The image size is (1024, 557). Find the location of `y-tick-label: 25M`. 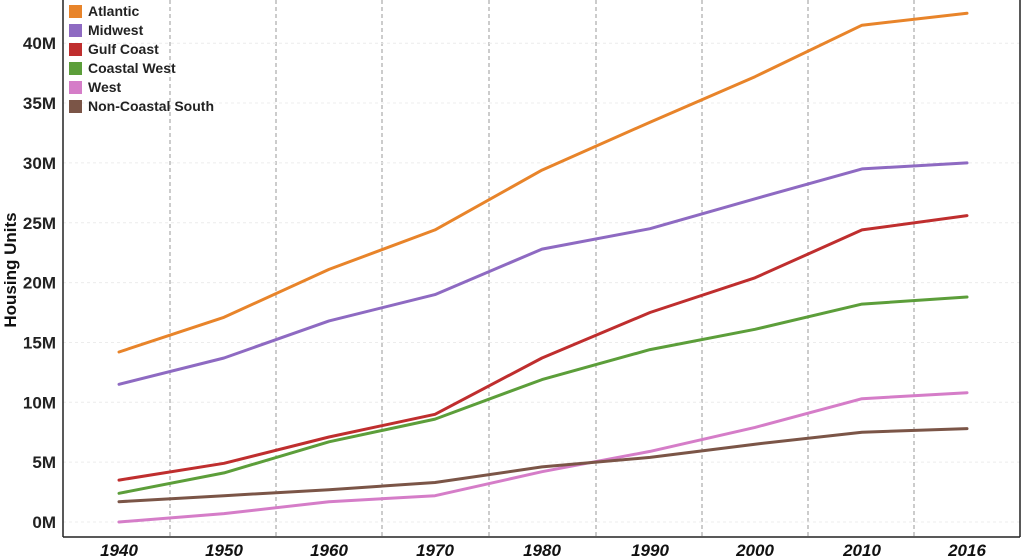

y-tick-label: 25M is located at coordinates (39, 223).